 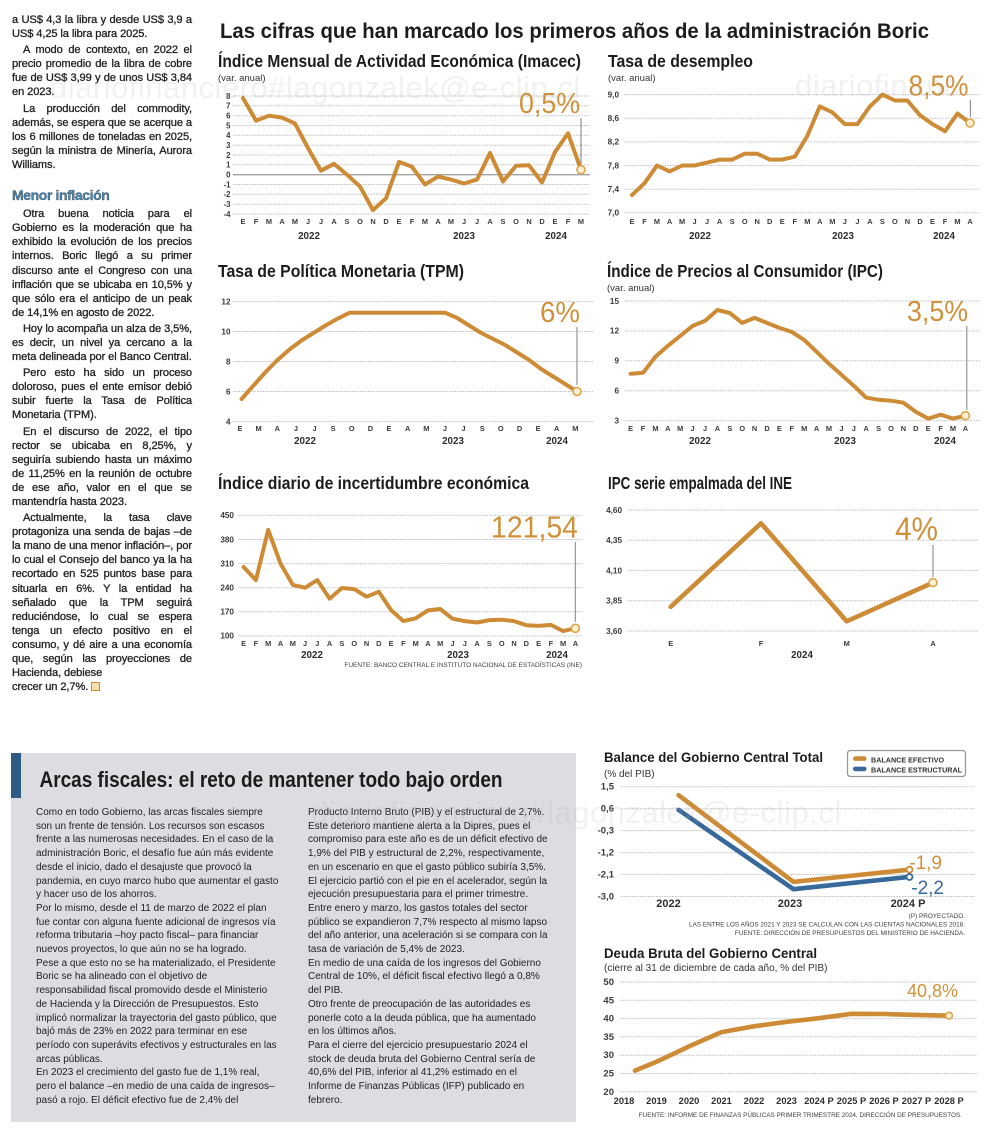 What do you see at coordinates (615, 331) in the screenshot?
I see `svg-text: 12` at bounding box center [615, 331].